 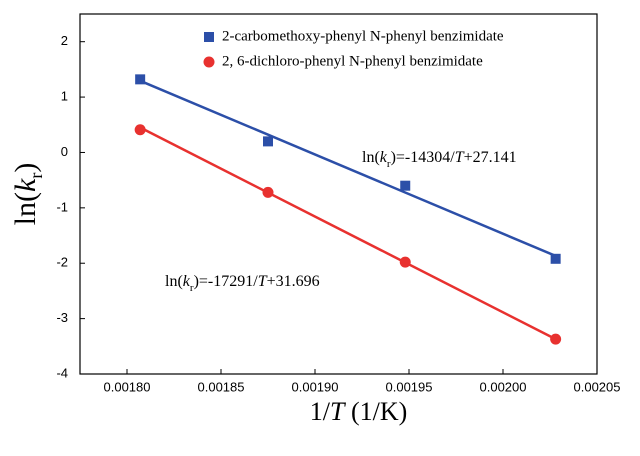 I want to click on fit-equation: ln(kr)=-17291/T+31.696, so click(x=242, y=283).